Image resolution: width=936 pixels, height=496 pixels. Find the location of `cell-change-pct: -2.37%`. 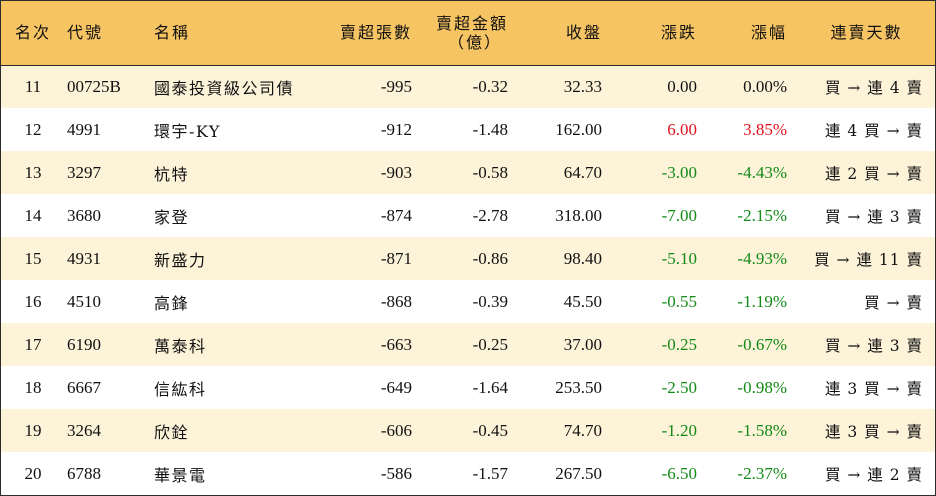

cell-change-pct: -2.37% is located at coordinates (762, 473).